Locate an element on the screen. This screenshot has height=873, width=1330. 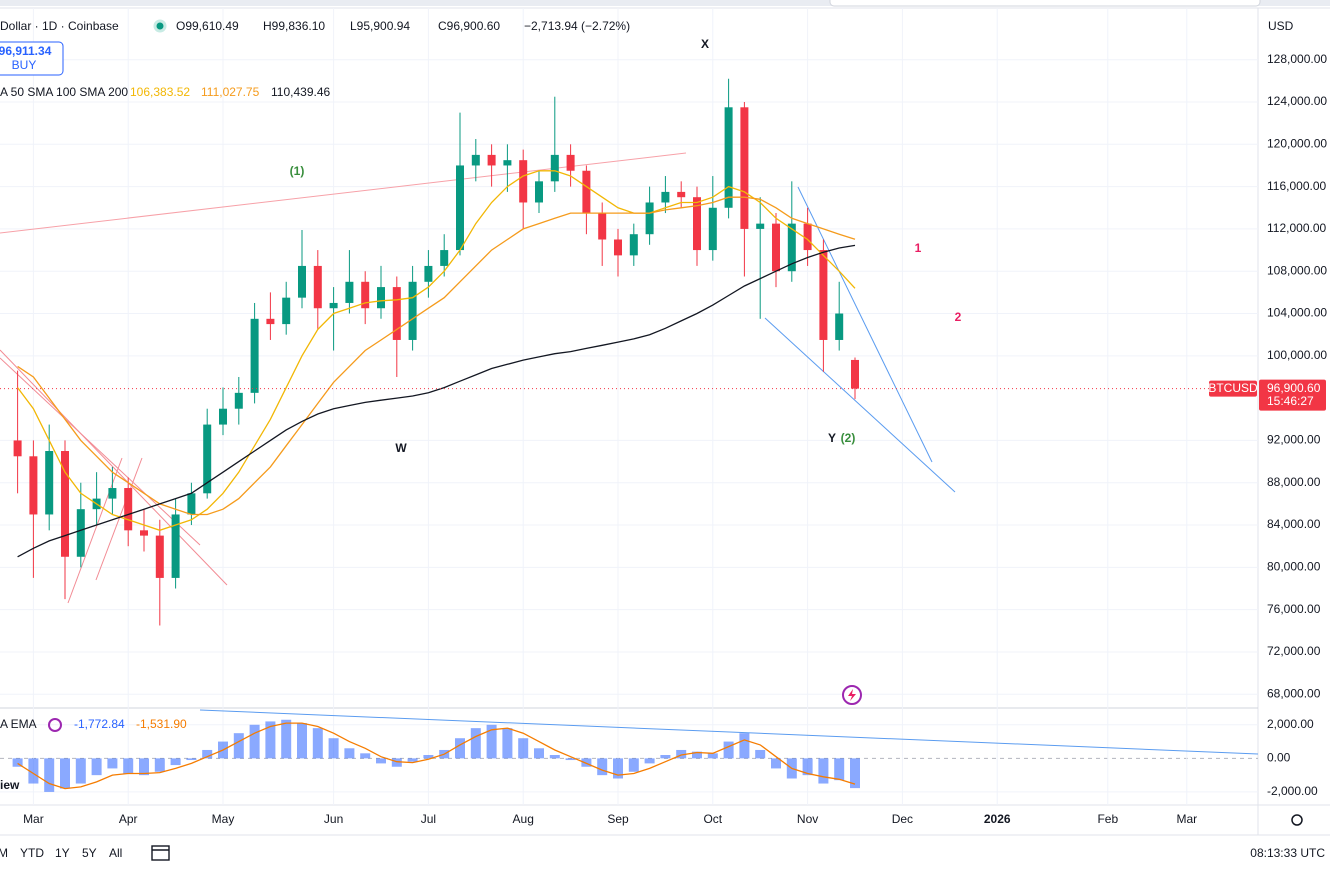
settings-button is located at coordinates (1297, 820).